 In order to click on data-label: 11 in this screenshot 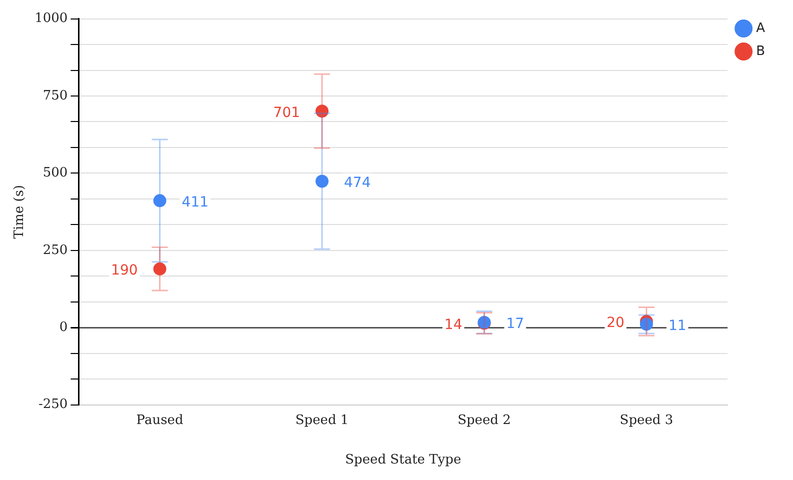, I will do `click(677, 326)`.